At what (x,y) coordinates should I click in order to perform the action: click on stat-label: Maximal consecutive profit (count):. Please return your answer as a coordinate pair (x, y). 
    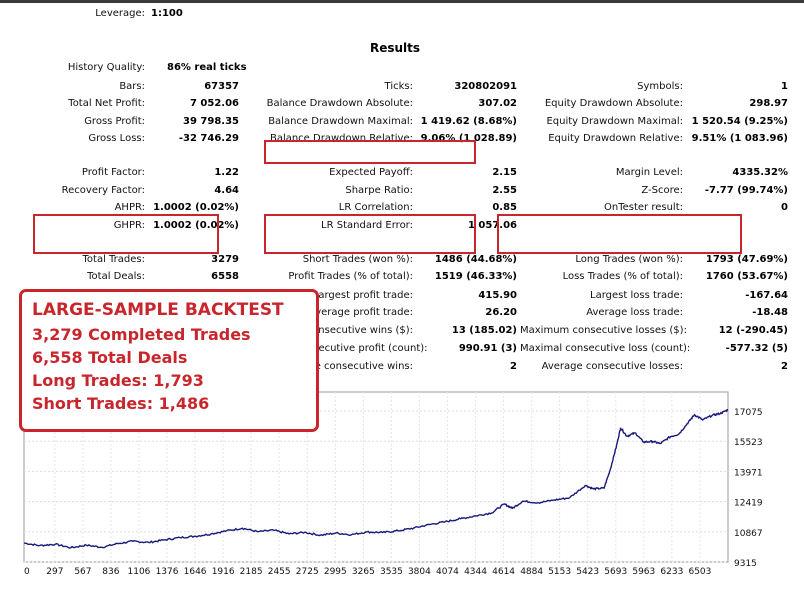
    Looking at the image, I should click on (339, 348).